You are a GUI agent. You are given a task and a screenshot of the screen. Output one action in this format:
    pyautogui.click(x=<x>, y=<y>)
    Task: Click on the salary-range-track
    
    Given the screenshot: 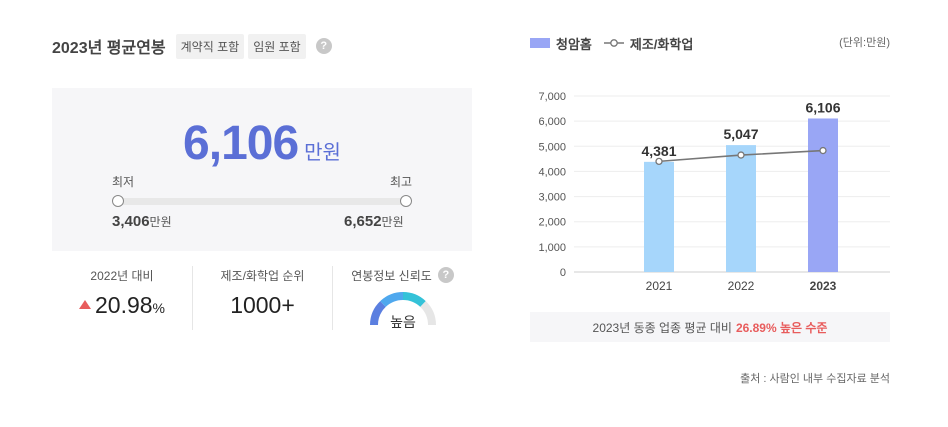 What is the action you would take?
    pyautogui.click(x=262, y=201)
    